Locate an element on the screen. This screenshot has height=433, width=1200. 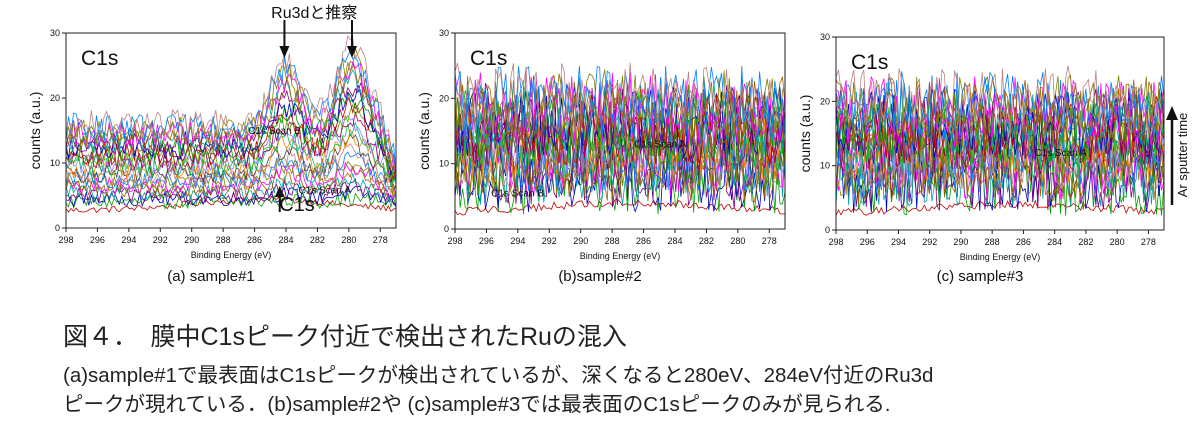
sputter-time-arrow: Ar sputter time is located at coordinates (1178, 155).